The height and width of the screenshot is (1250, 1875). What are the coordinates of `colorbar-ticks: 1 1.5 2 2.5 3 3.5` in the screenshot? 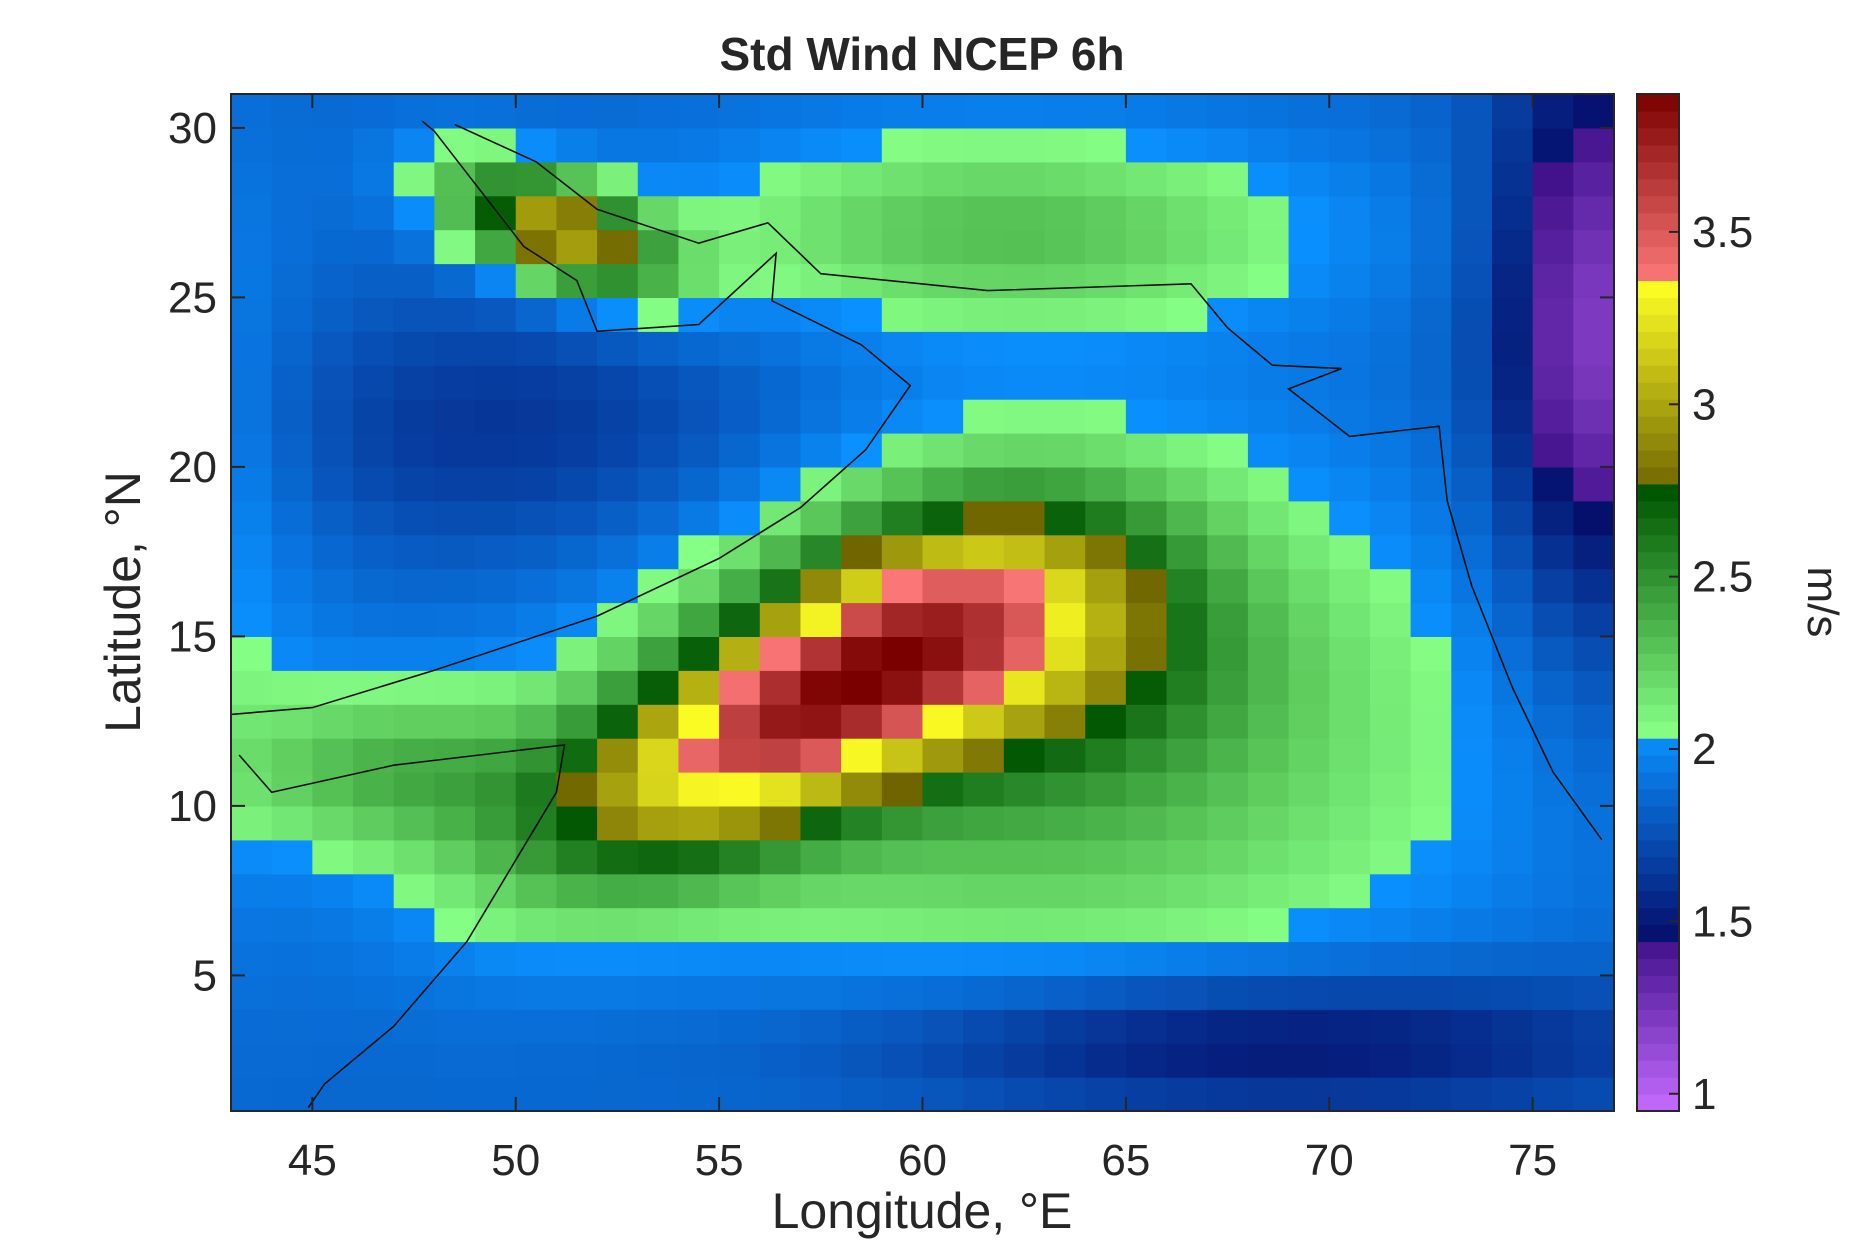 It's located at (1711, 663).